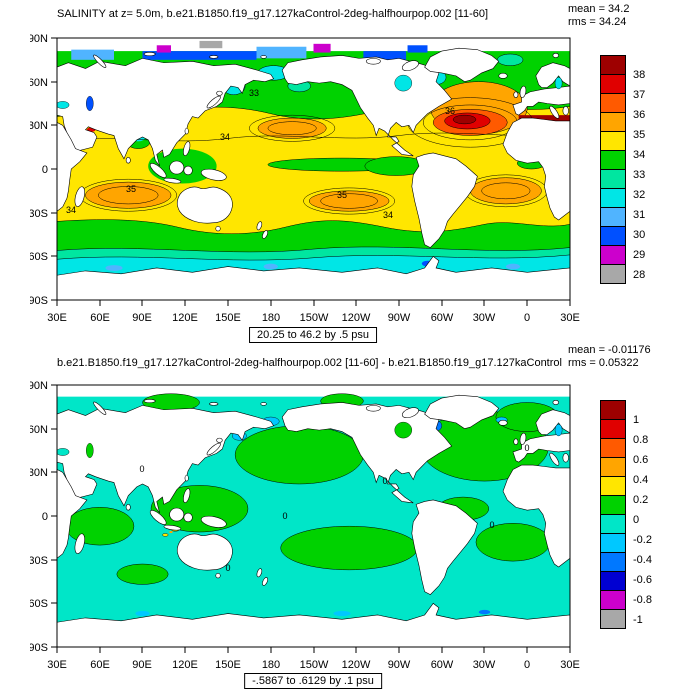 Image resolution: width=700 pixels, height=700 pixels. Describe the element at coordinates (641, 460) in the screenshot. I see `colorbar-tick-label: 0.6` at that location.